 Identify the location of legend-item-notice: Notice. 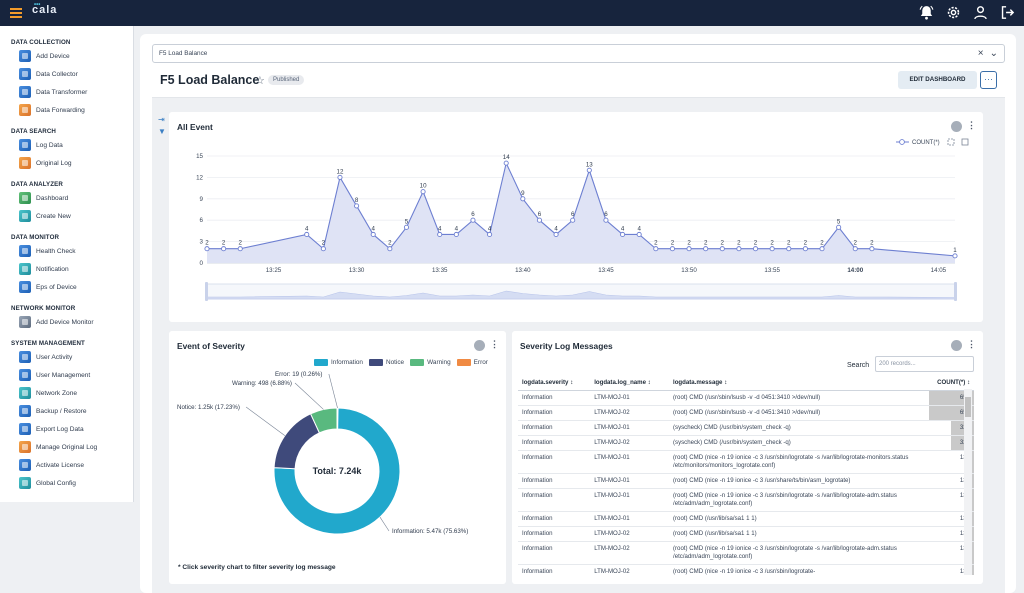
(386, 362).